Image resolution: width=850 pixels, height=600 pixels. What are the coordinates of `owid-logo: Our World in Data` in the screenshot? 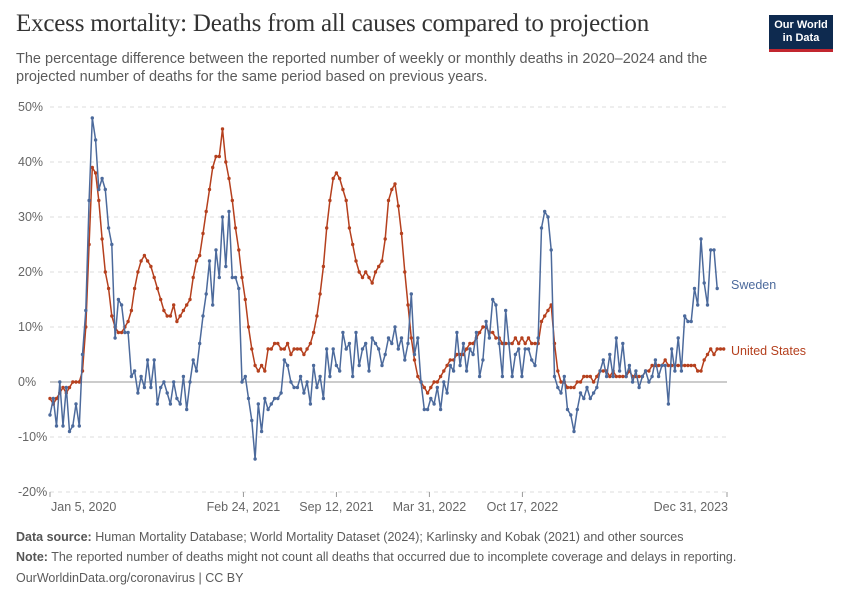 It's located at (801, 33).